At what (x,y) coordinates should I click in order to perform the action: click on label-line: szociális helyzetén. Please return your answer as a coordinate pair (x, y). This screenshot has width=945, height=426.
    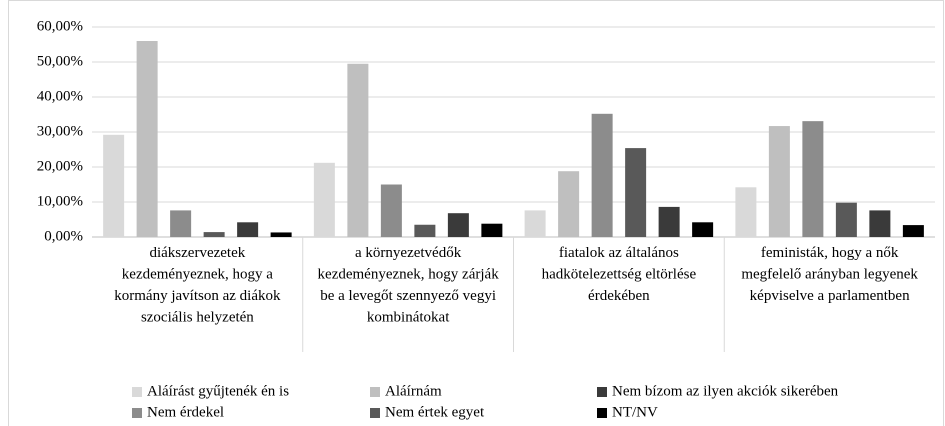
    Looking at the image, I should click on (197, 318).